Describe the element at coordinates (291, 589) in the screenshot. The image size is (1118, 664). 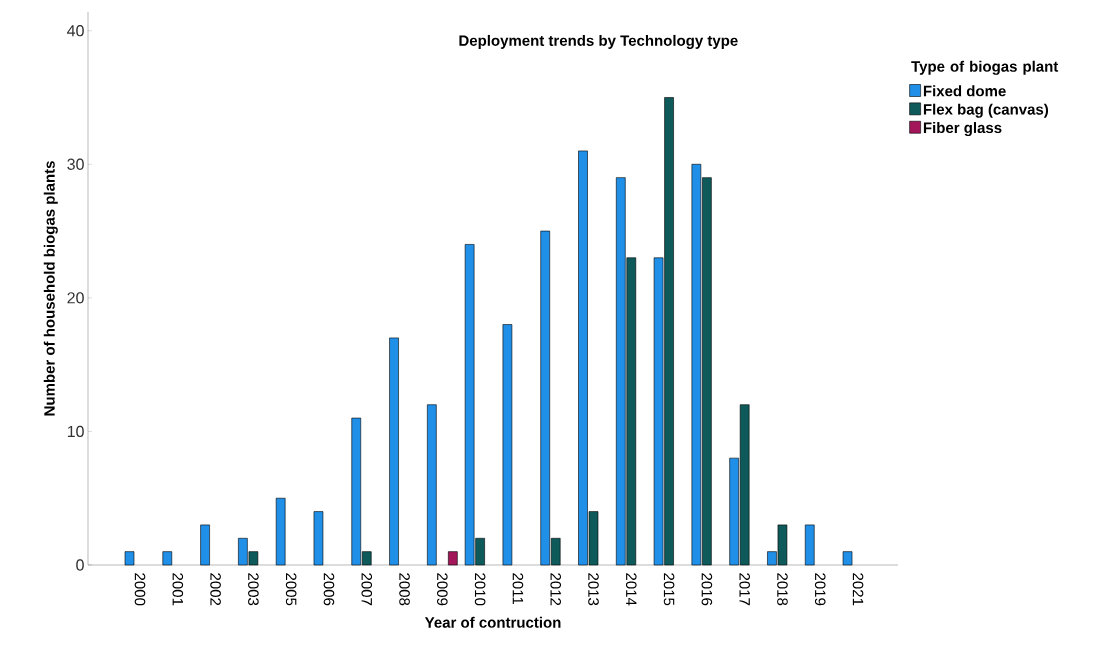
I see `x-tick-label: 2005` at that location.